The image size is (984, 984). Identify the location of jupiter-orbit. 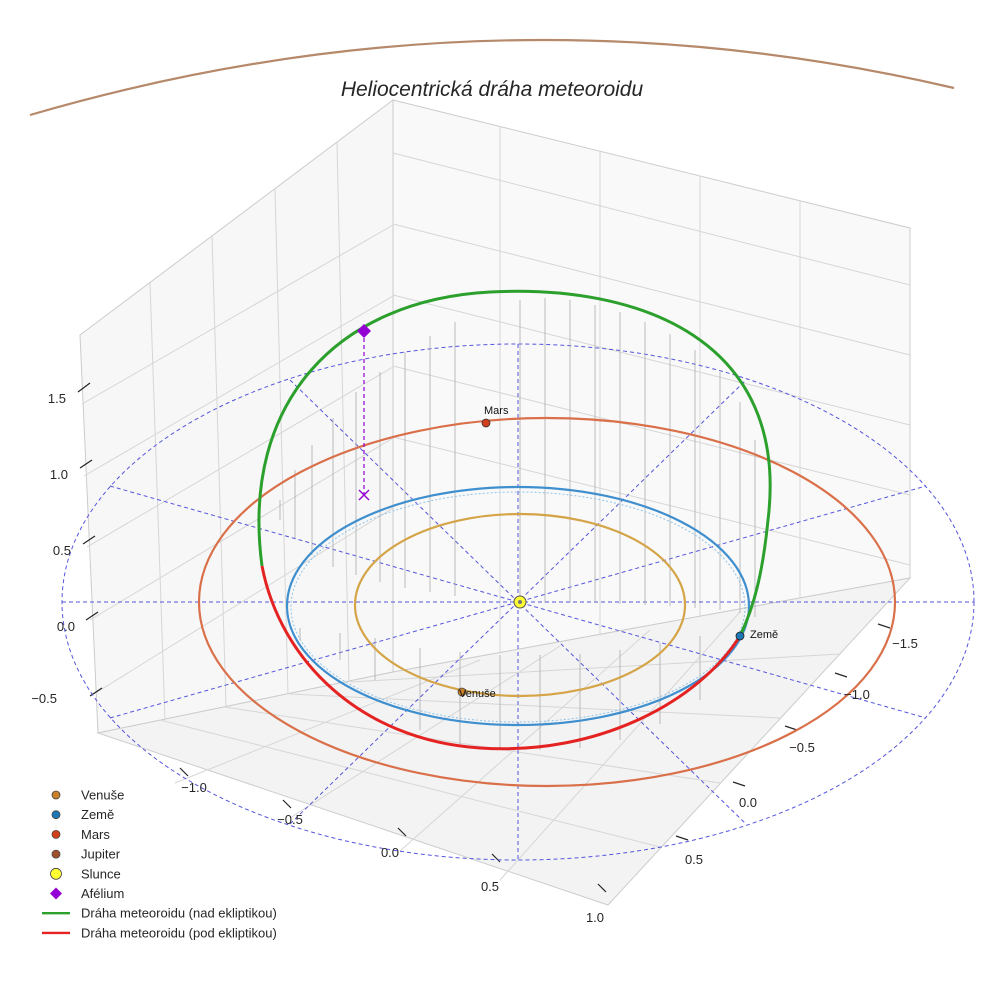
(492, 77).